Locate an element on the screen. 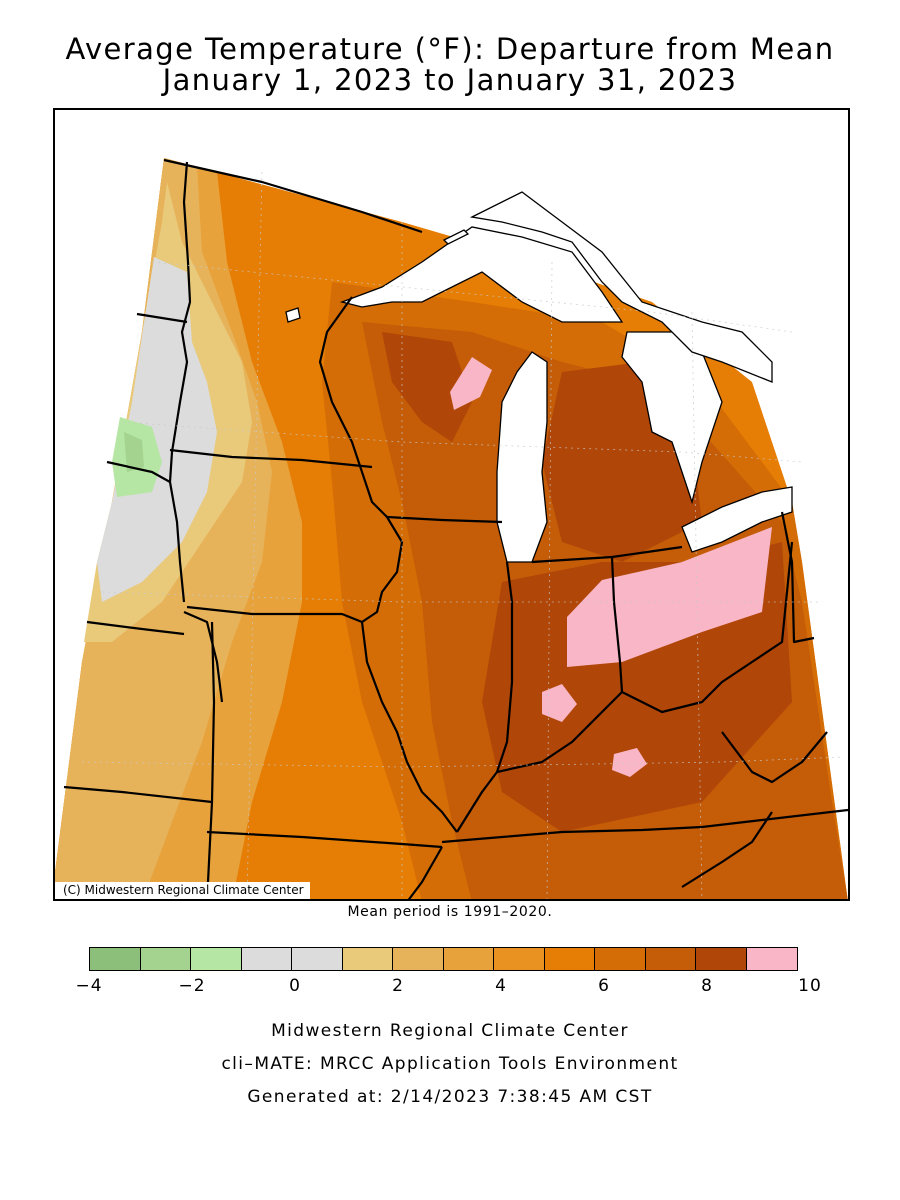 The image size is (900, 1200). land-north is located at coordinates (621, 287).